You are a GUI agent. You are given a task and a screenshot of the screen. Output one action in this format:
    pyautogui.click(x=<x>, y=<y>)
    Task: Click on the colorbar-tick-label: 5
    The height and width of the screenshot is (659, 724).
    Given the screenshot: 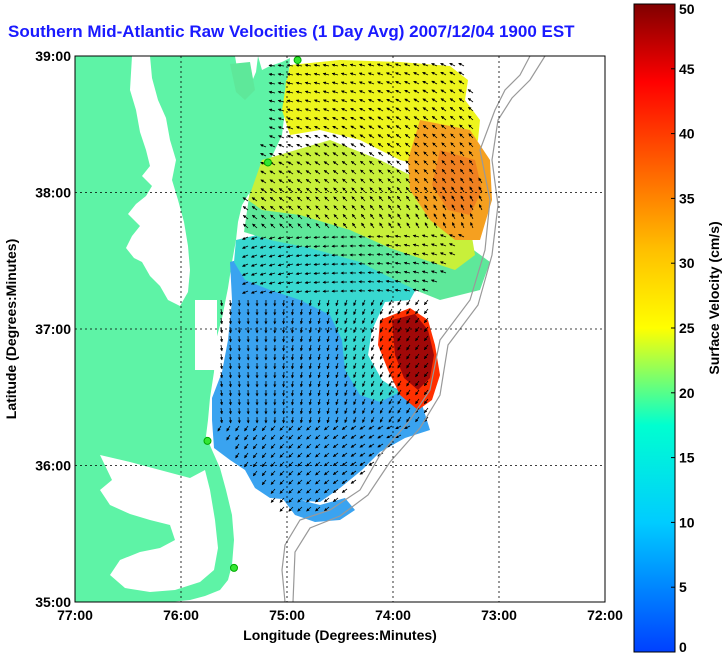 What is the action you would take?
    pyautogui.click(x=683, y=587)
    